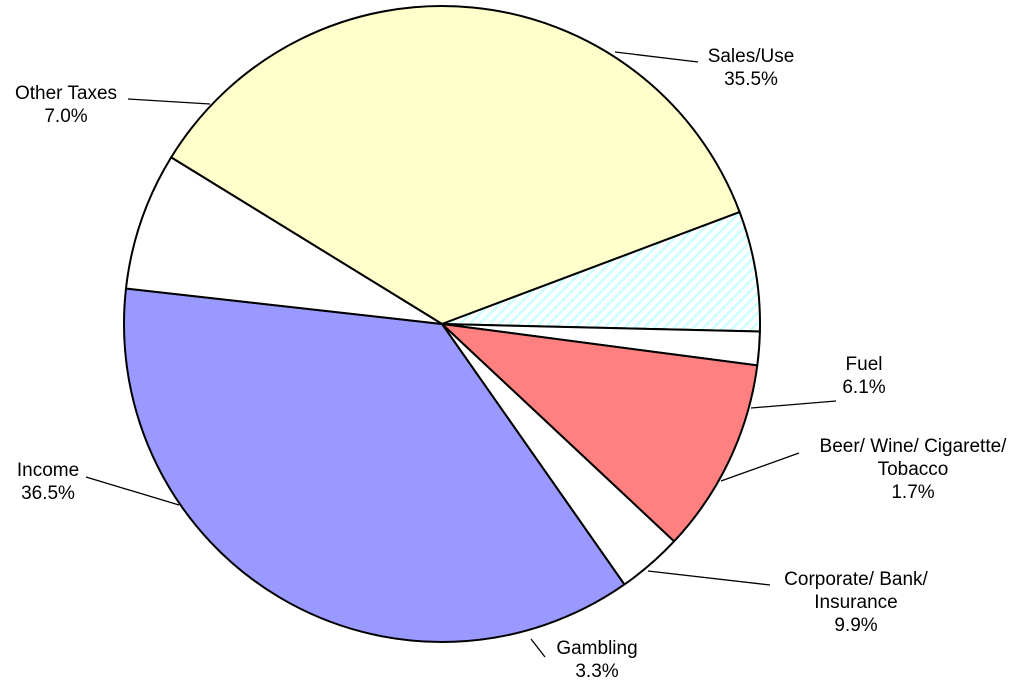 The width and height of the screenshot is (1035, 686). What do you see at coordinates (601, 272) in the screenshot?
I see `pie-slice-fuel` at bounding box center [601, 272].